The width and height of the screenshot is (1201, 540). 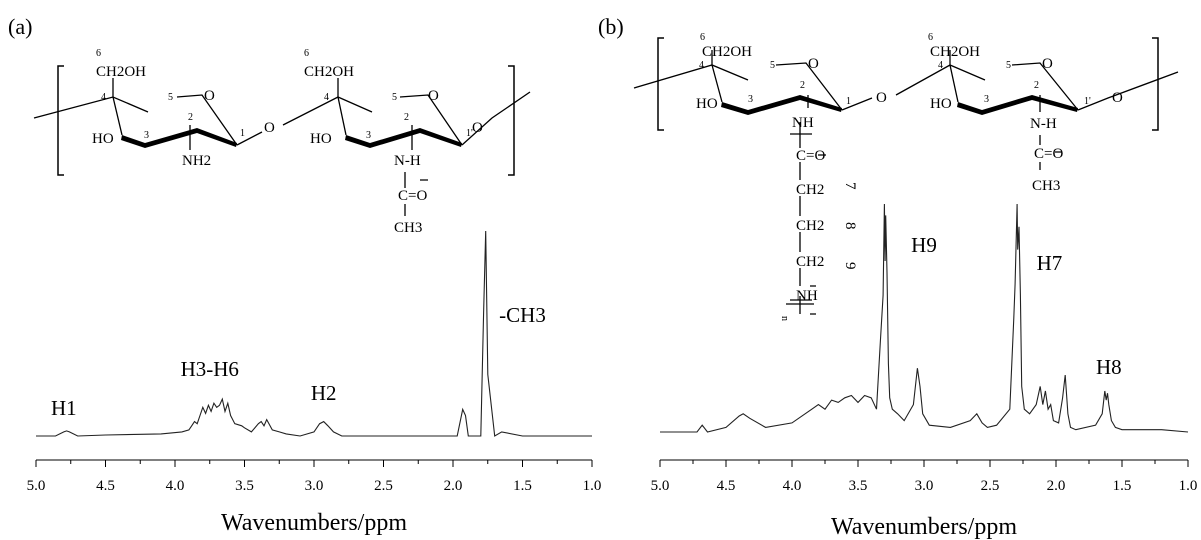 I want to click on struct-b-label-11: 6, so click(x=930, y=37).